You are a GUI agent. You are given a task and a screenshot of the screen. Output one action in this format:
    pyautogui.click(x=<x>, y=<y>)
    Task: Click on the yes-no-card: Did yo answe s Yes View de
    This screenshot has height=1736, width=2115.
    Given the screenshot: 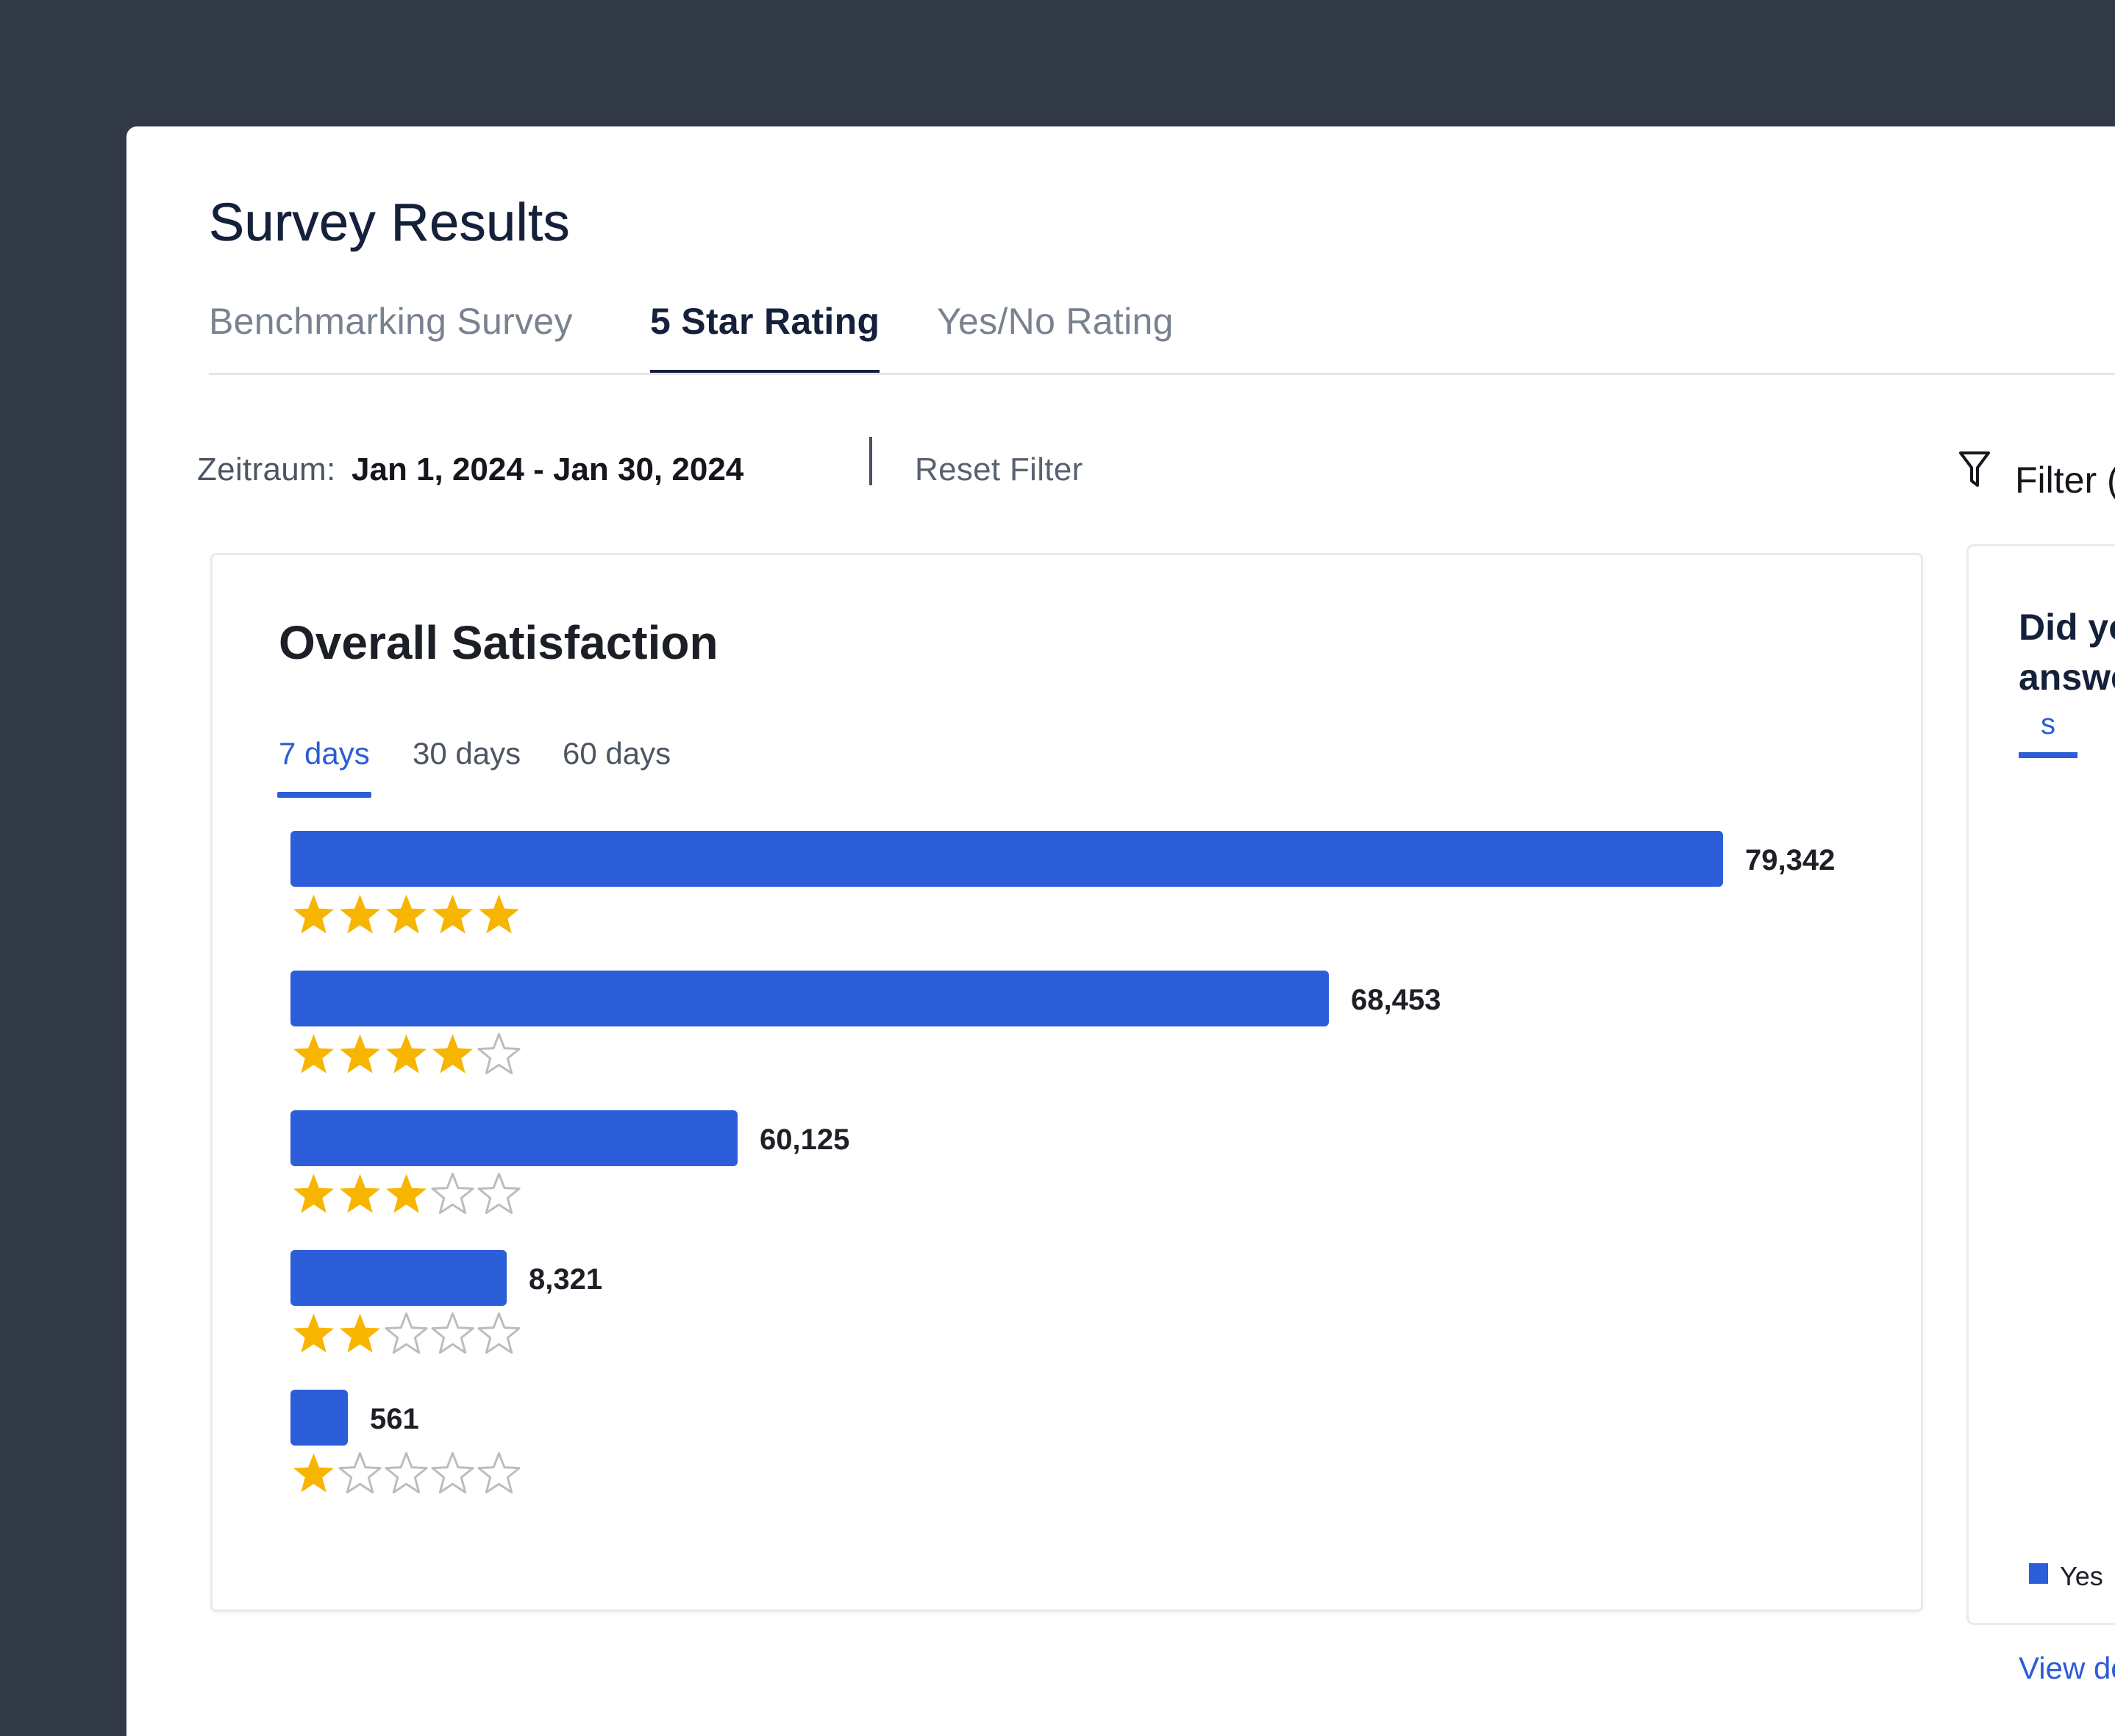 What is the action you would take?
    pyautogui.click(x=2040, y=1114)
    